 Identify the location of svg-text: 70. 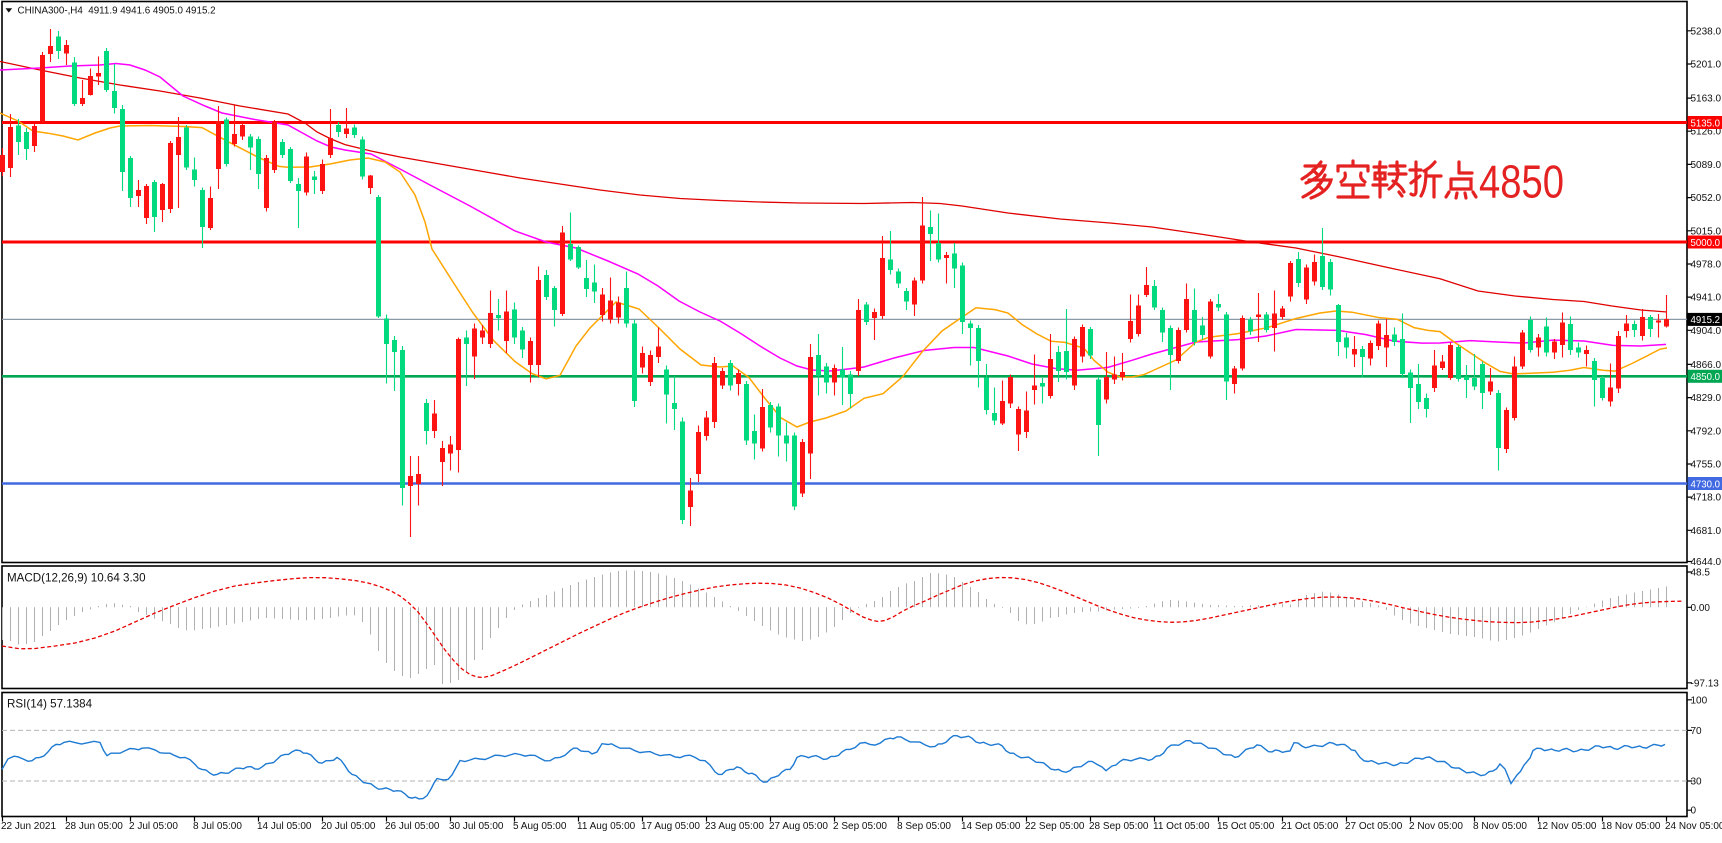
(1697, 731).